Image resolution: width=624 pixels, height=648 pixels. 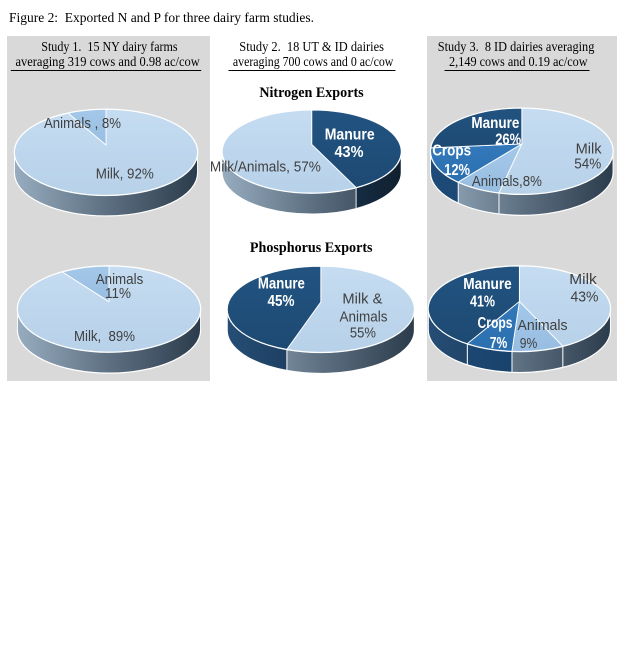 I want to click on svg-text: Animals,8%, so click(x=507, y=182).